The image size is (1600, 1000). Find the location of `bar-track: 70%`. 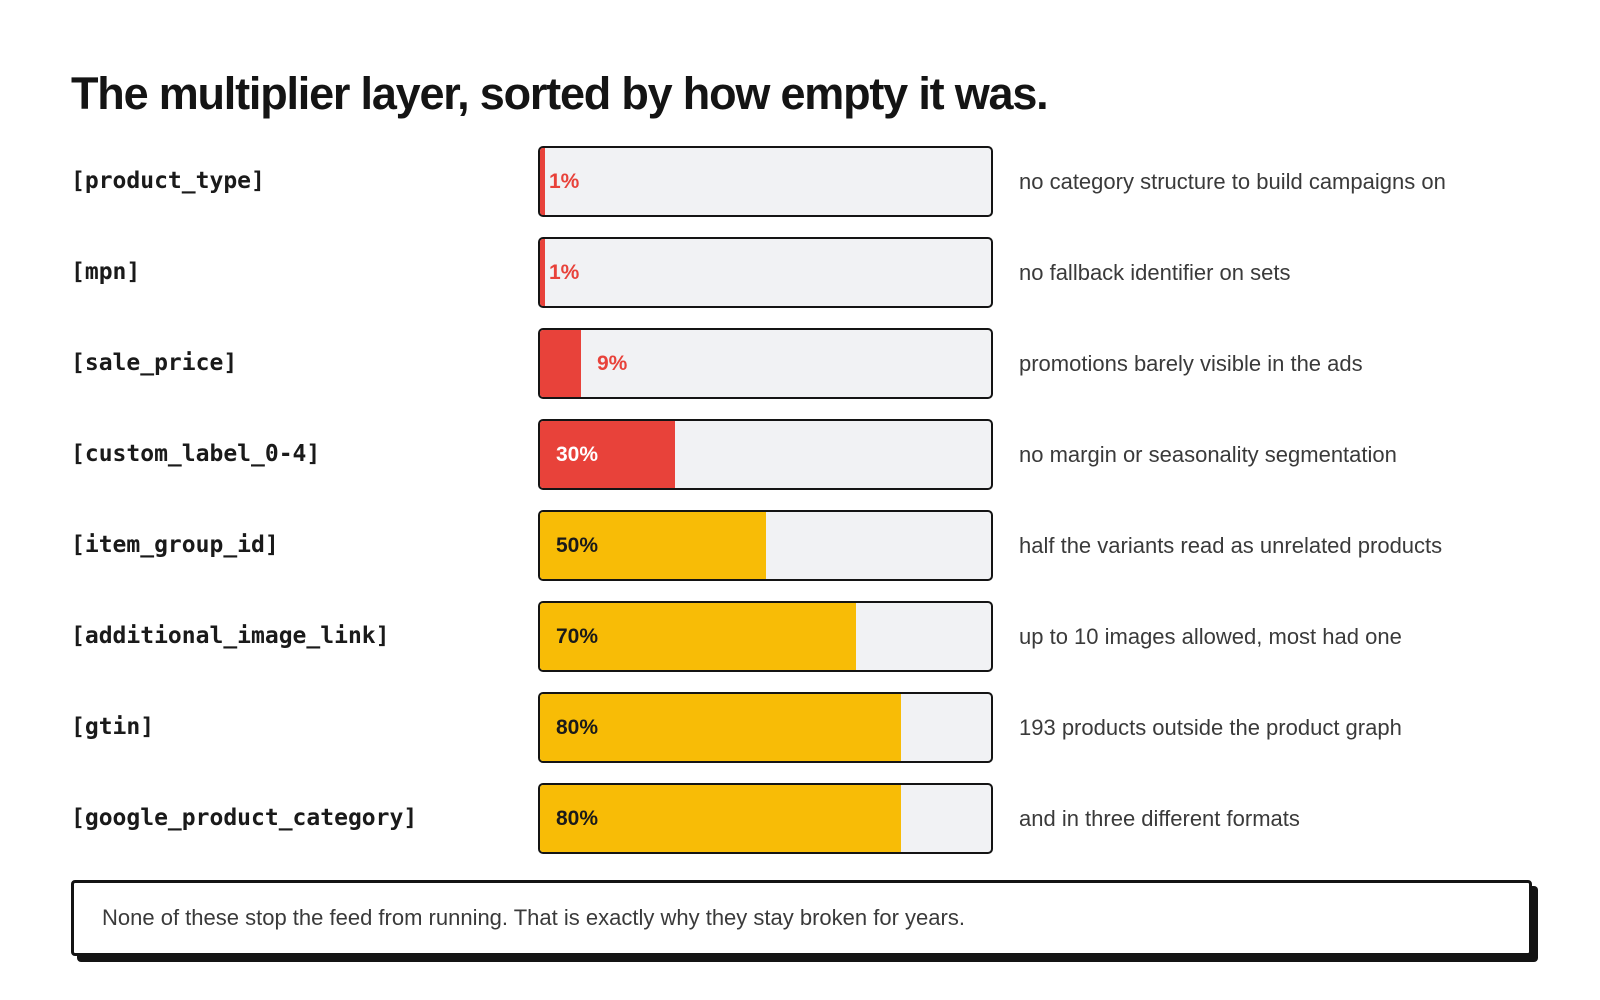

bar-track: 70% is located at coordinates (765, 636).